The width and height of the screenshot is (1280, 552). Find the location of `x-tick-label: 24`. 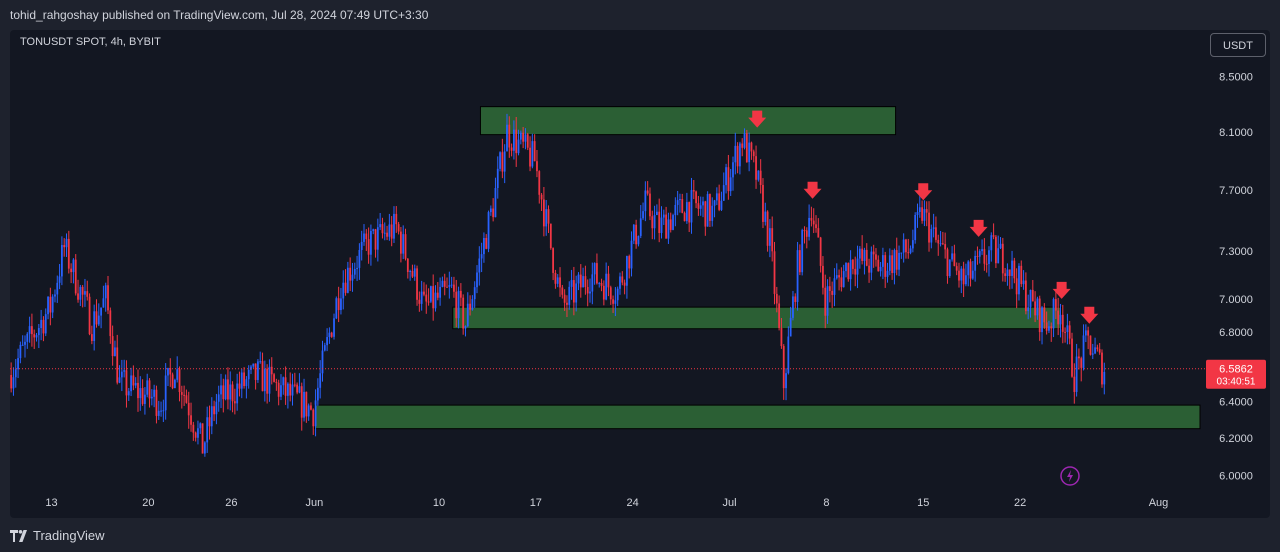

x-tick-label: 24 is located at coordinates (633, 503).